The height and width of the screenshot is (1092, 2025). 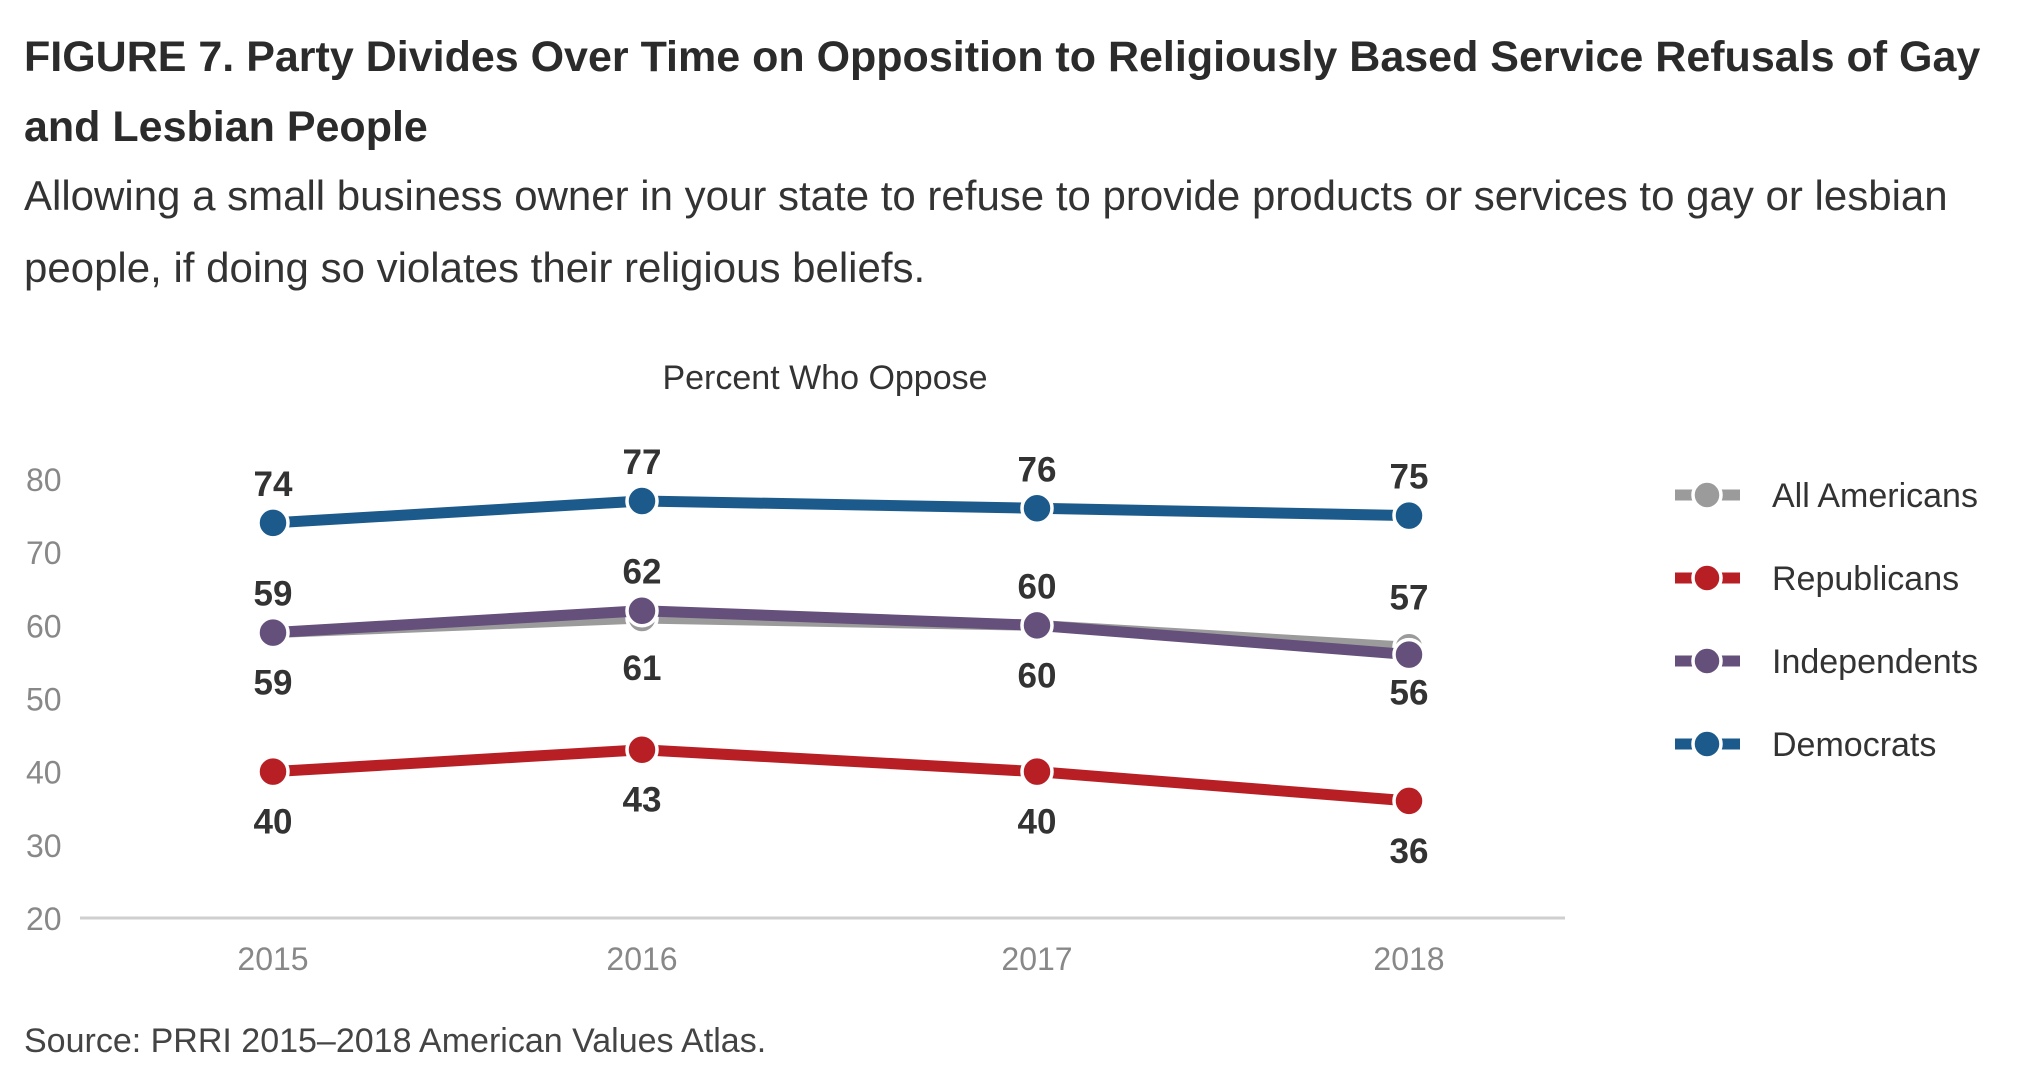 What do you see at coordinates (1409, 693) in the screenshot?
I see `data-label: 56` at bounding box center [1409, 693].